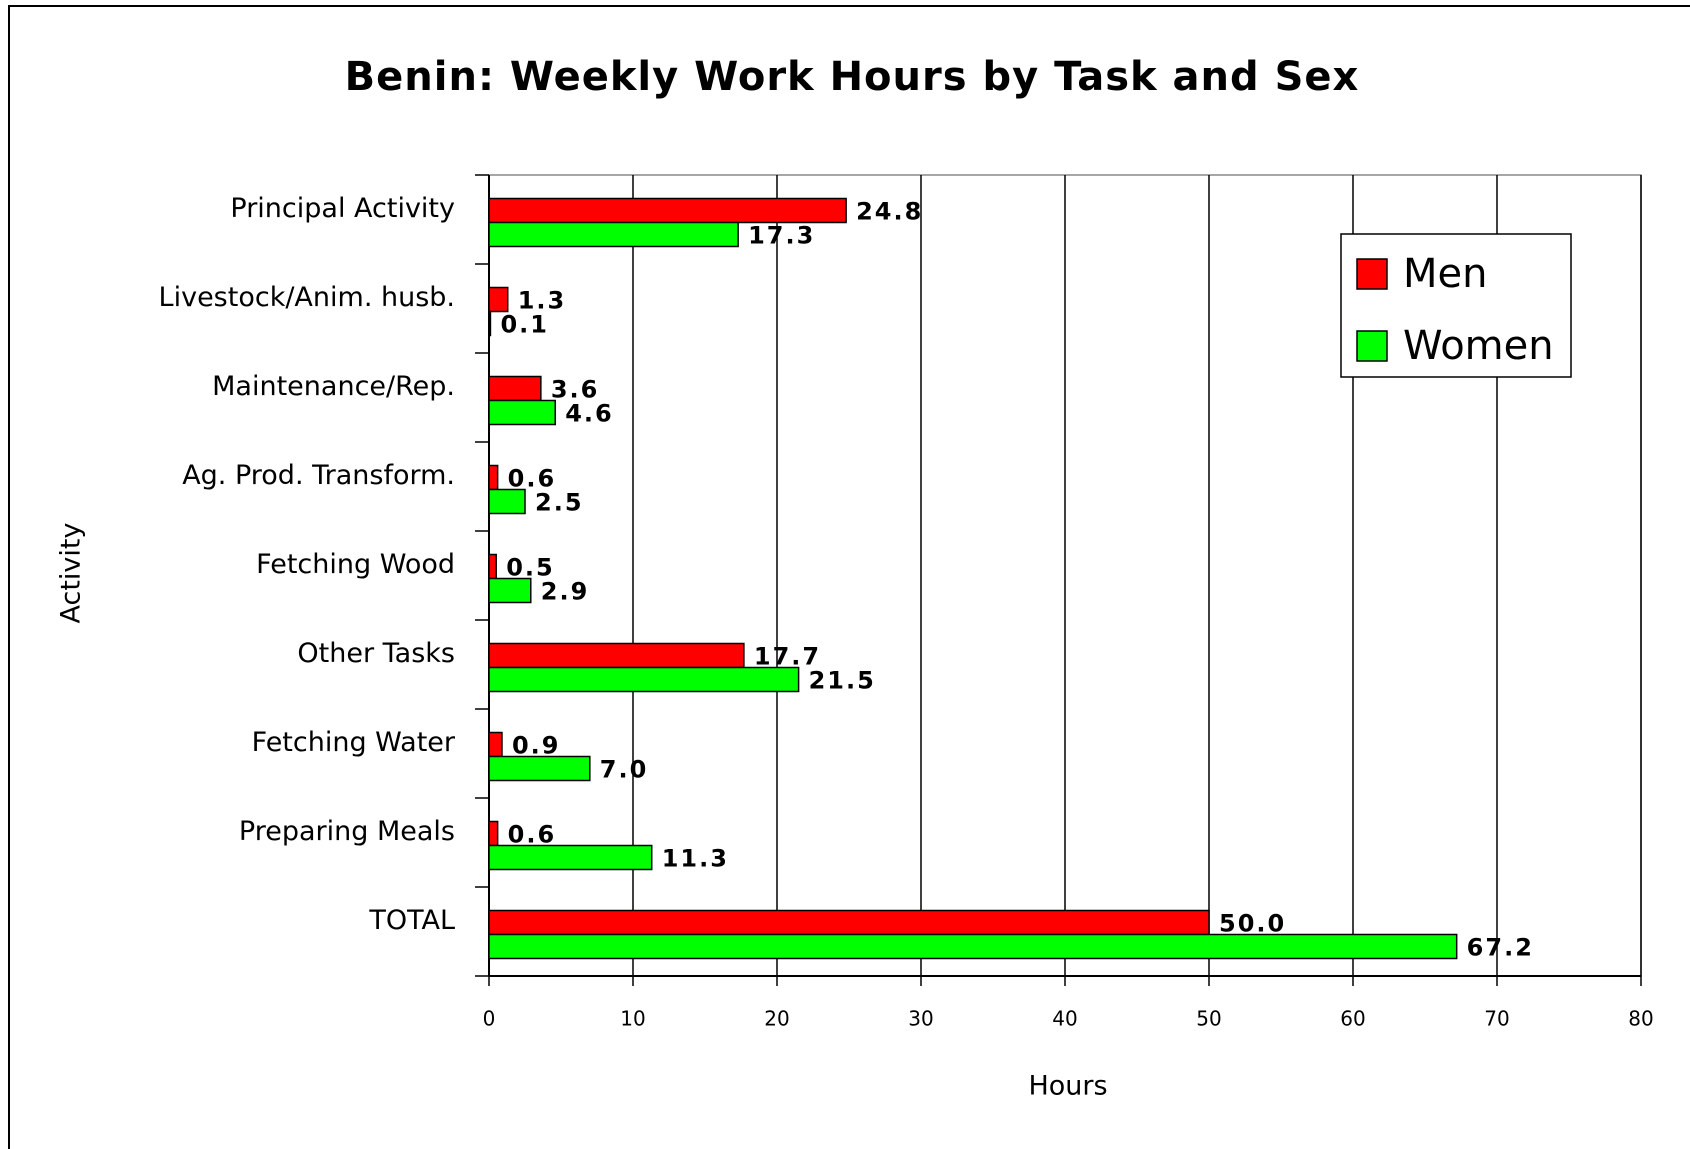  I want to click on y-tick-label: TOTAL, so click(411, 920).